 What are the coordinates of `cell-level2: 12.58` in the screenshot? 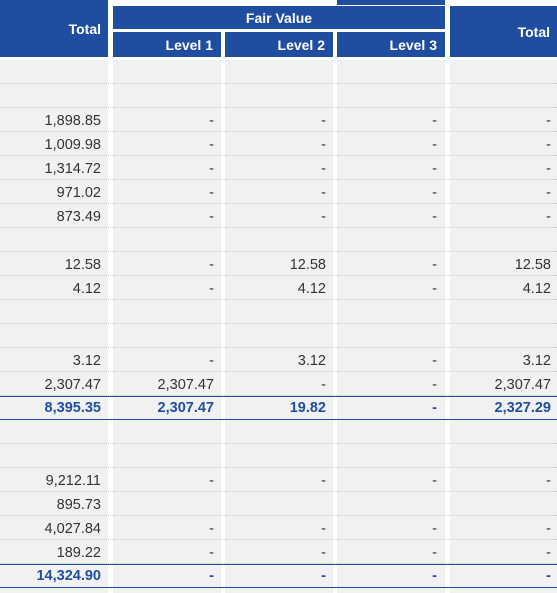 It's located at (307, 265).